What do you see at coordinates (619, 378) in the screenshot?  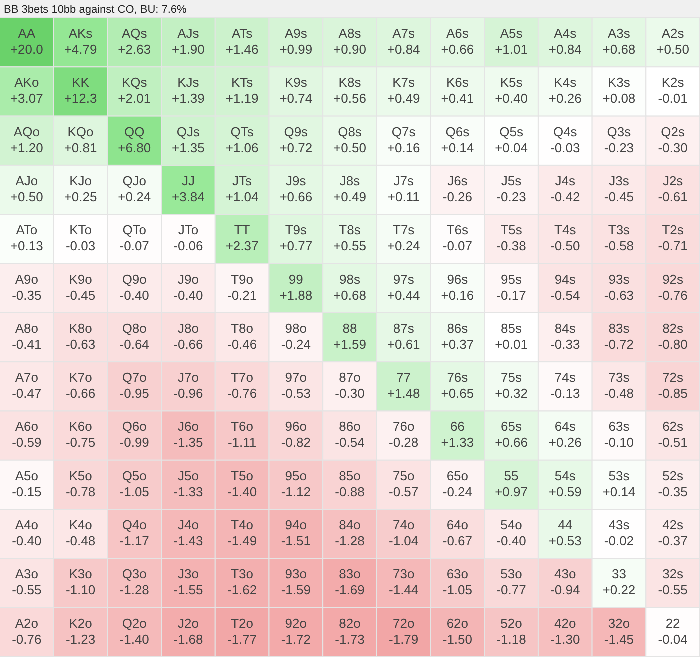 I see `annotation: 73s` at bounding box center [619, 378].